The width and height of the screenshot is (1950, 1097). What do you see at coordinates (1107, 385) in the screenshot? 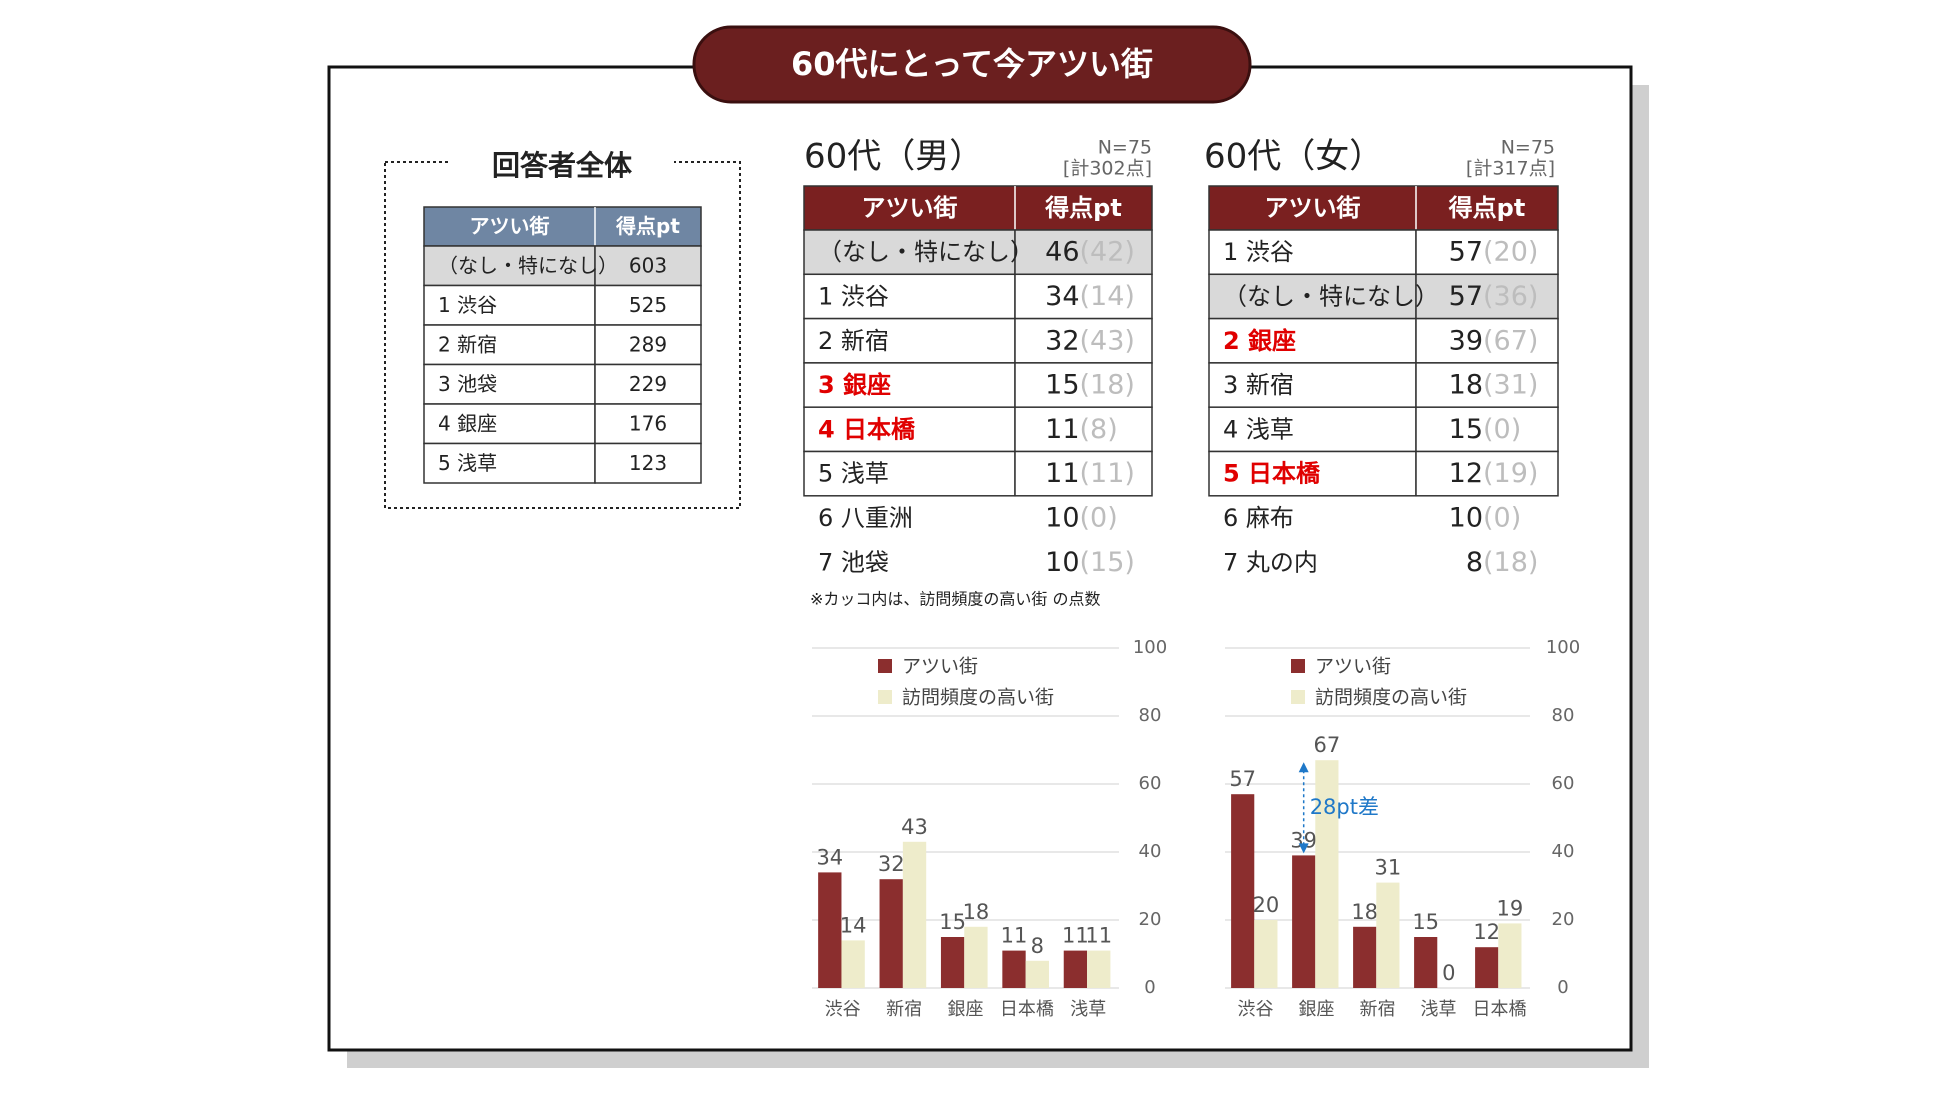
I see `row-visit: (18)` at bounding box center [1107, 385].